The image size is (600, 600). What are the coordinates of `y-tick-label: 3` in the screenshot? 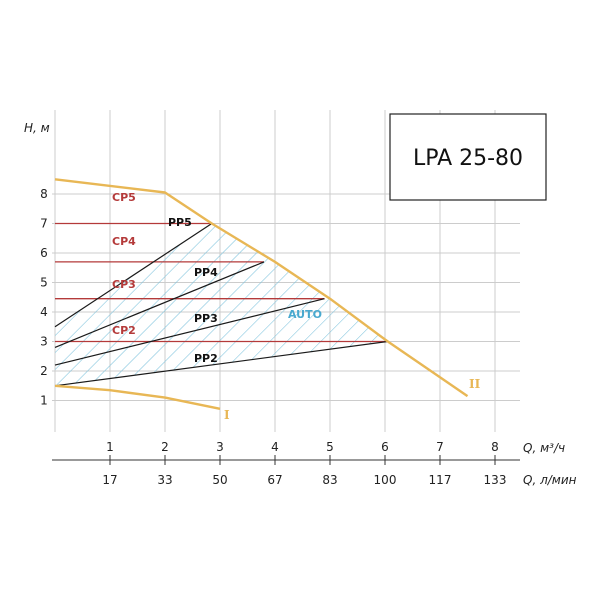 It's located at (44, 342).